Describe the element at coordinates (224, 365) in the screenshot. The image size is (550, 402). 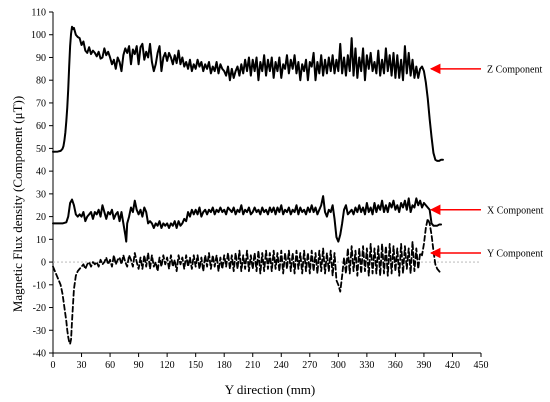
I see `x-tick-label: 180` at that location.